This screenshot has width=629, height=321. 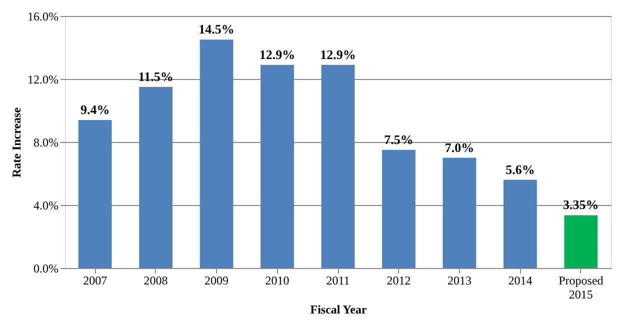 I want to click on y-tick-label: 12.0%, so click(x=43, y=79).